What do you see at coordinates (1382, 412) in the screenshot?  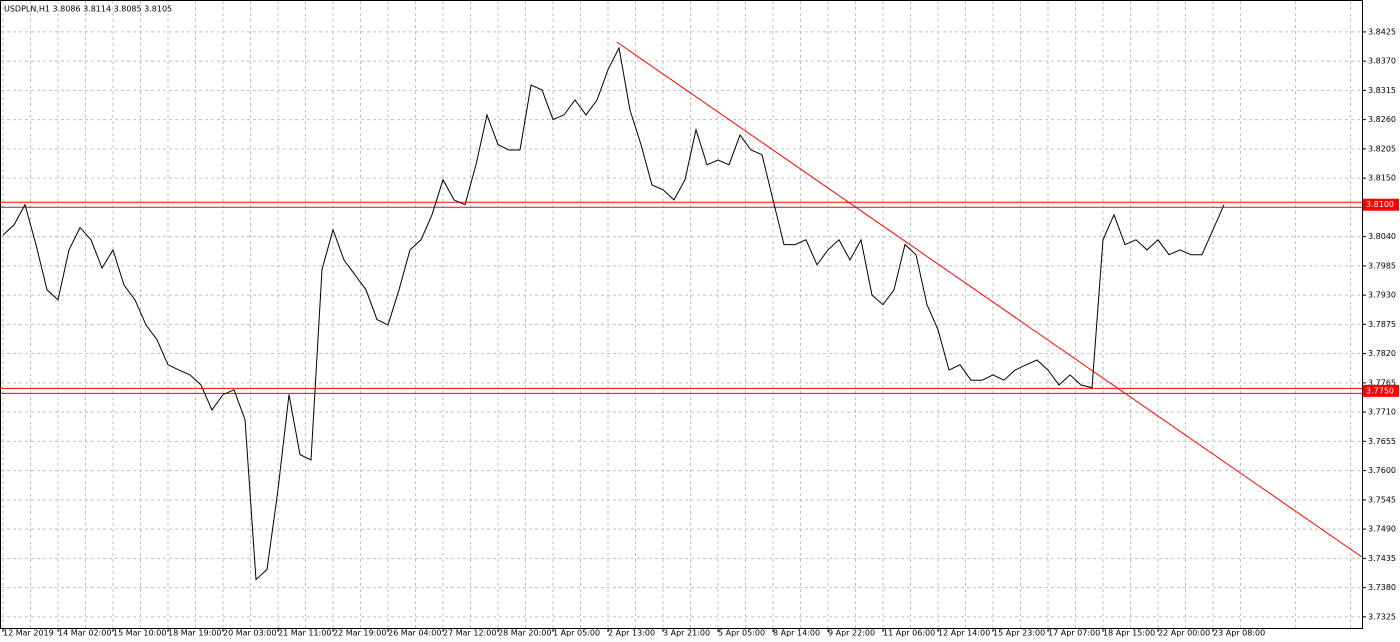 I see `y-tick-label: 3.7710` at bounding box center [1382, 412].